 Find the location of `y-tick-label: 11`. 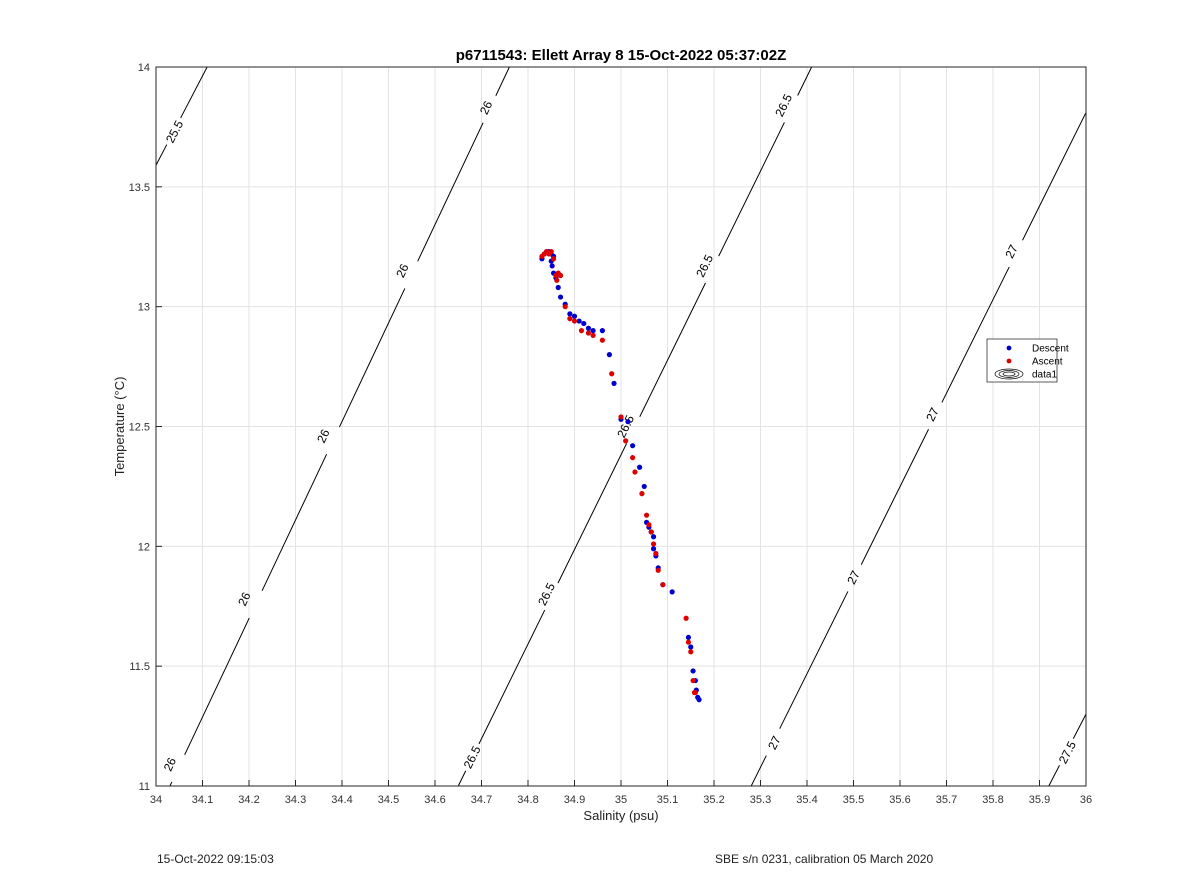

y-tick-label: 11 is located at coordinates (144, 787).